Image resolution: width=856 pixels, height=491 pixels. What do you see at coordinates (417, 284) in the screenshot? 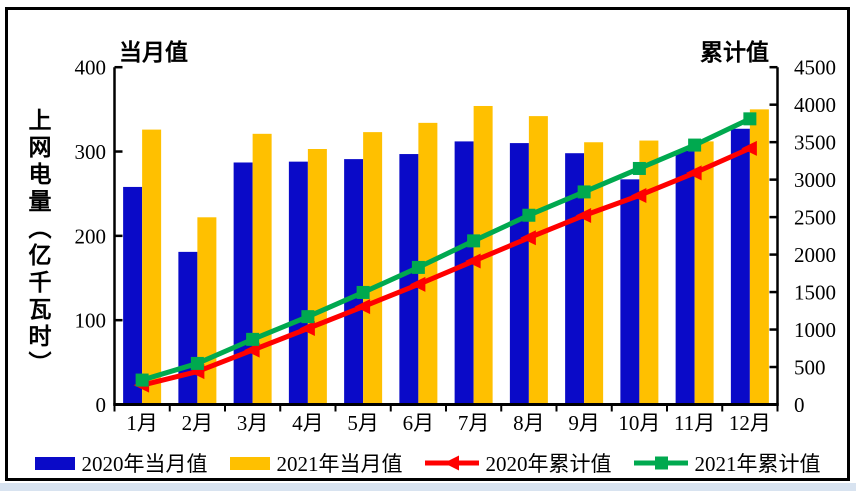
I see `marker-triangle-2020年累计值-6月` at bounding box center [417, 284].